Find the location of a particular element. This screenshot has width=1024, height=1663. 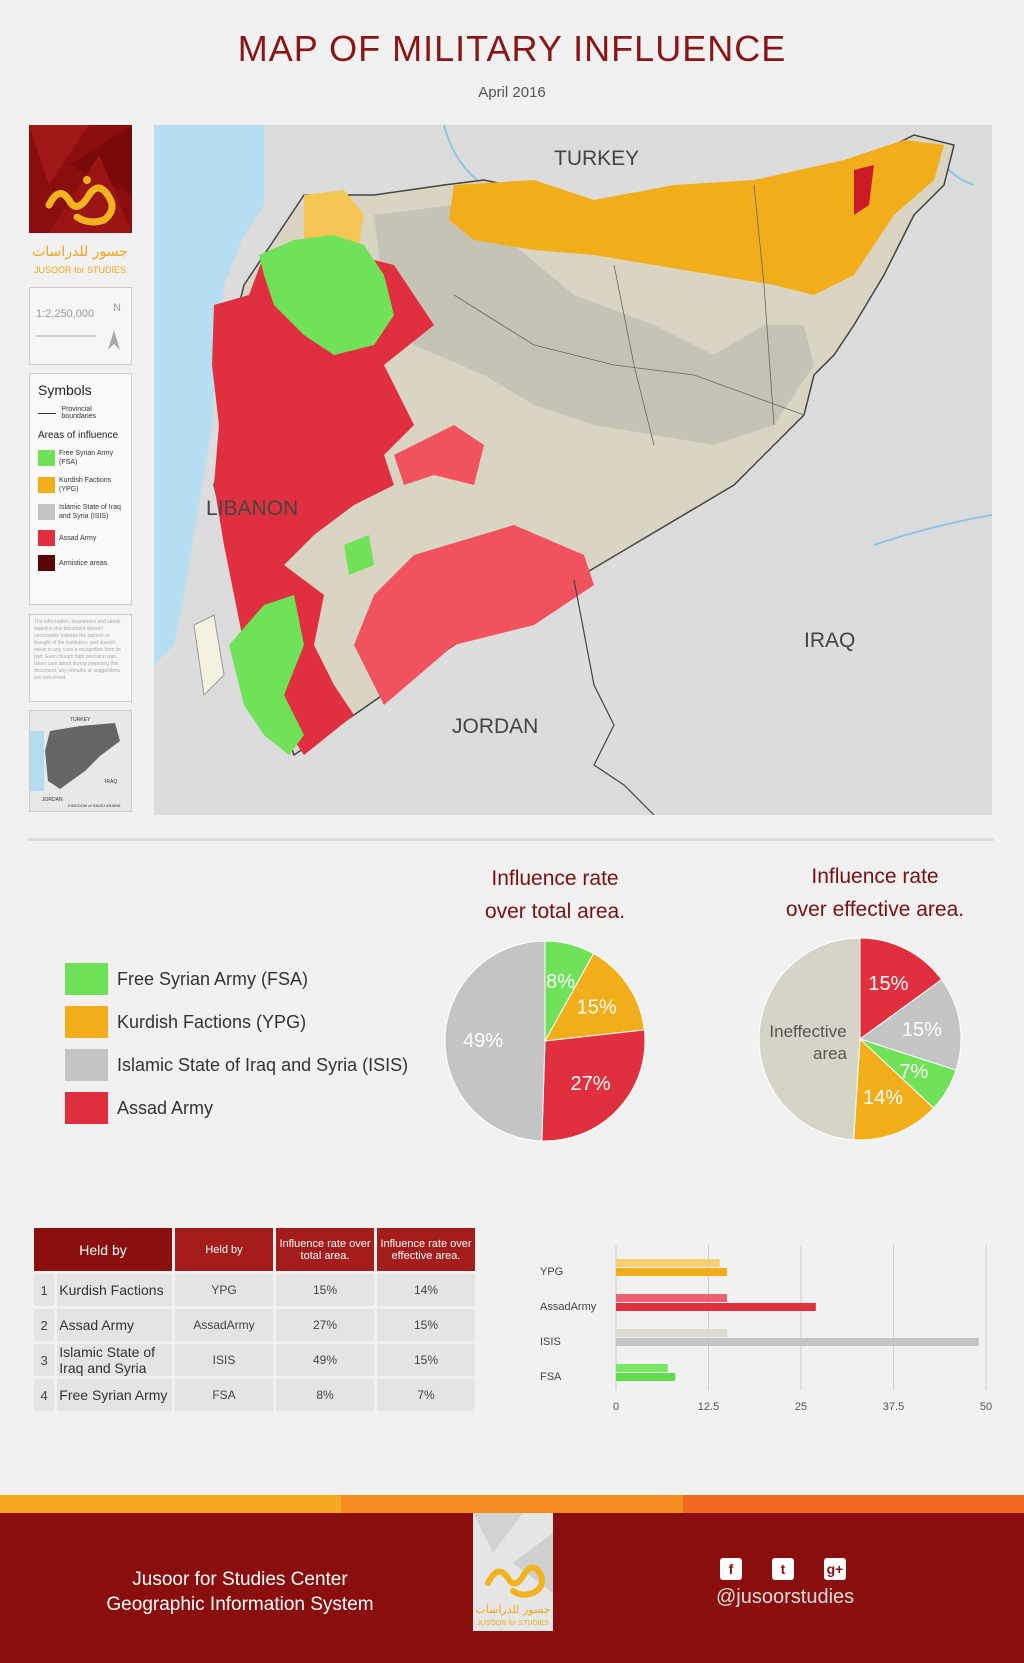

label-jordan: JORDAN is located at coordinates (495, 726).